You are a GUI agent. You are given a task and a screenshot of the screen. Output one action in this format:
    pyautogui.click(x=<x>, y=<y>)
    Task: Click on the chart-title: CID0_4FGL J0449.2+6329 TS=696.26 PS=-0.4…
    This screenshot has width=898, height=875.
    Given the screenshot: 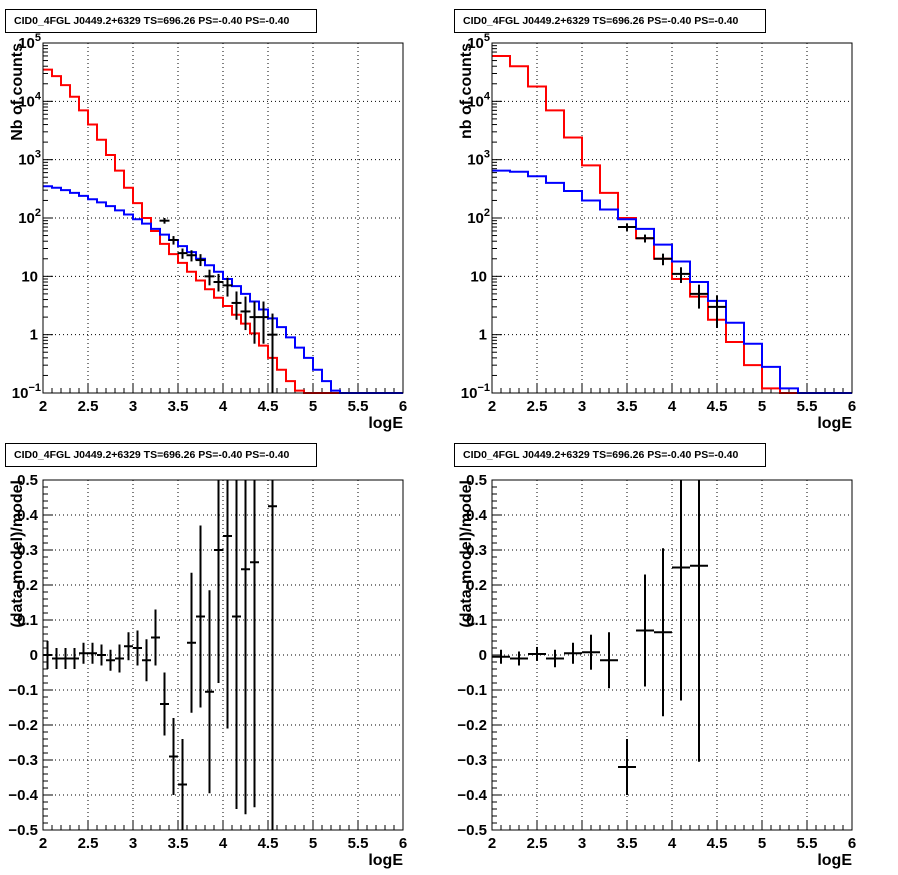 What is the action you would take?
    pyautogui.click(x=610, y=455)
    